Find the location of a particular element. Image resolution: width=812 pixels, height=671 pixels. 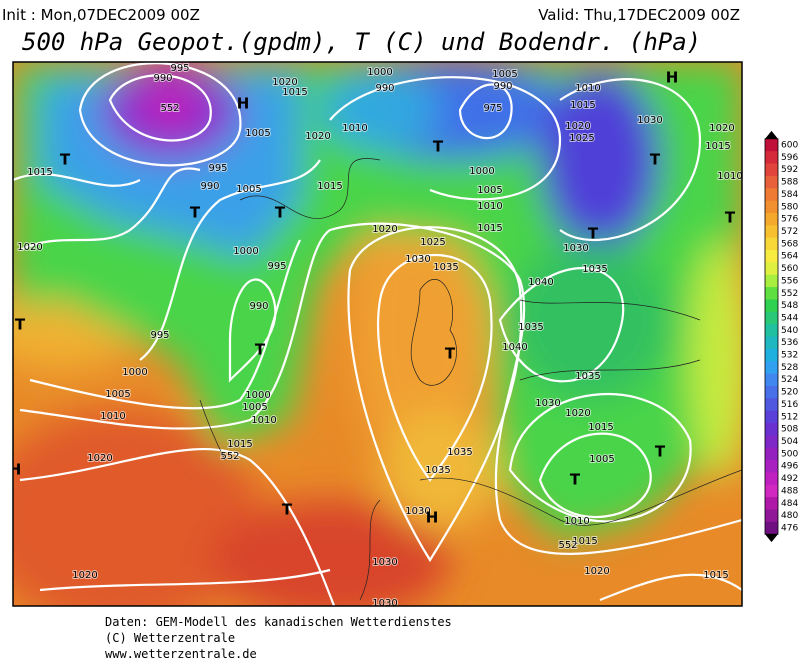

colorbar-label: 552 is located at coordinates (789, 294).